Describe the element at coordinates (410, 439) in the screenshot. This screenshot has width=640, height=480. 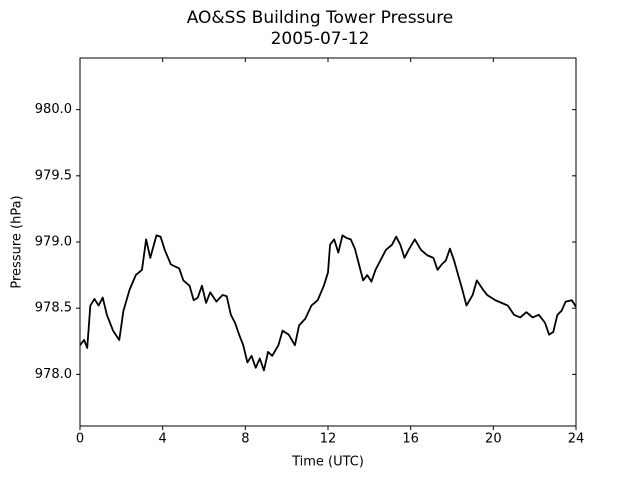
I see `x-tick-label: 16` at that location.